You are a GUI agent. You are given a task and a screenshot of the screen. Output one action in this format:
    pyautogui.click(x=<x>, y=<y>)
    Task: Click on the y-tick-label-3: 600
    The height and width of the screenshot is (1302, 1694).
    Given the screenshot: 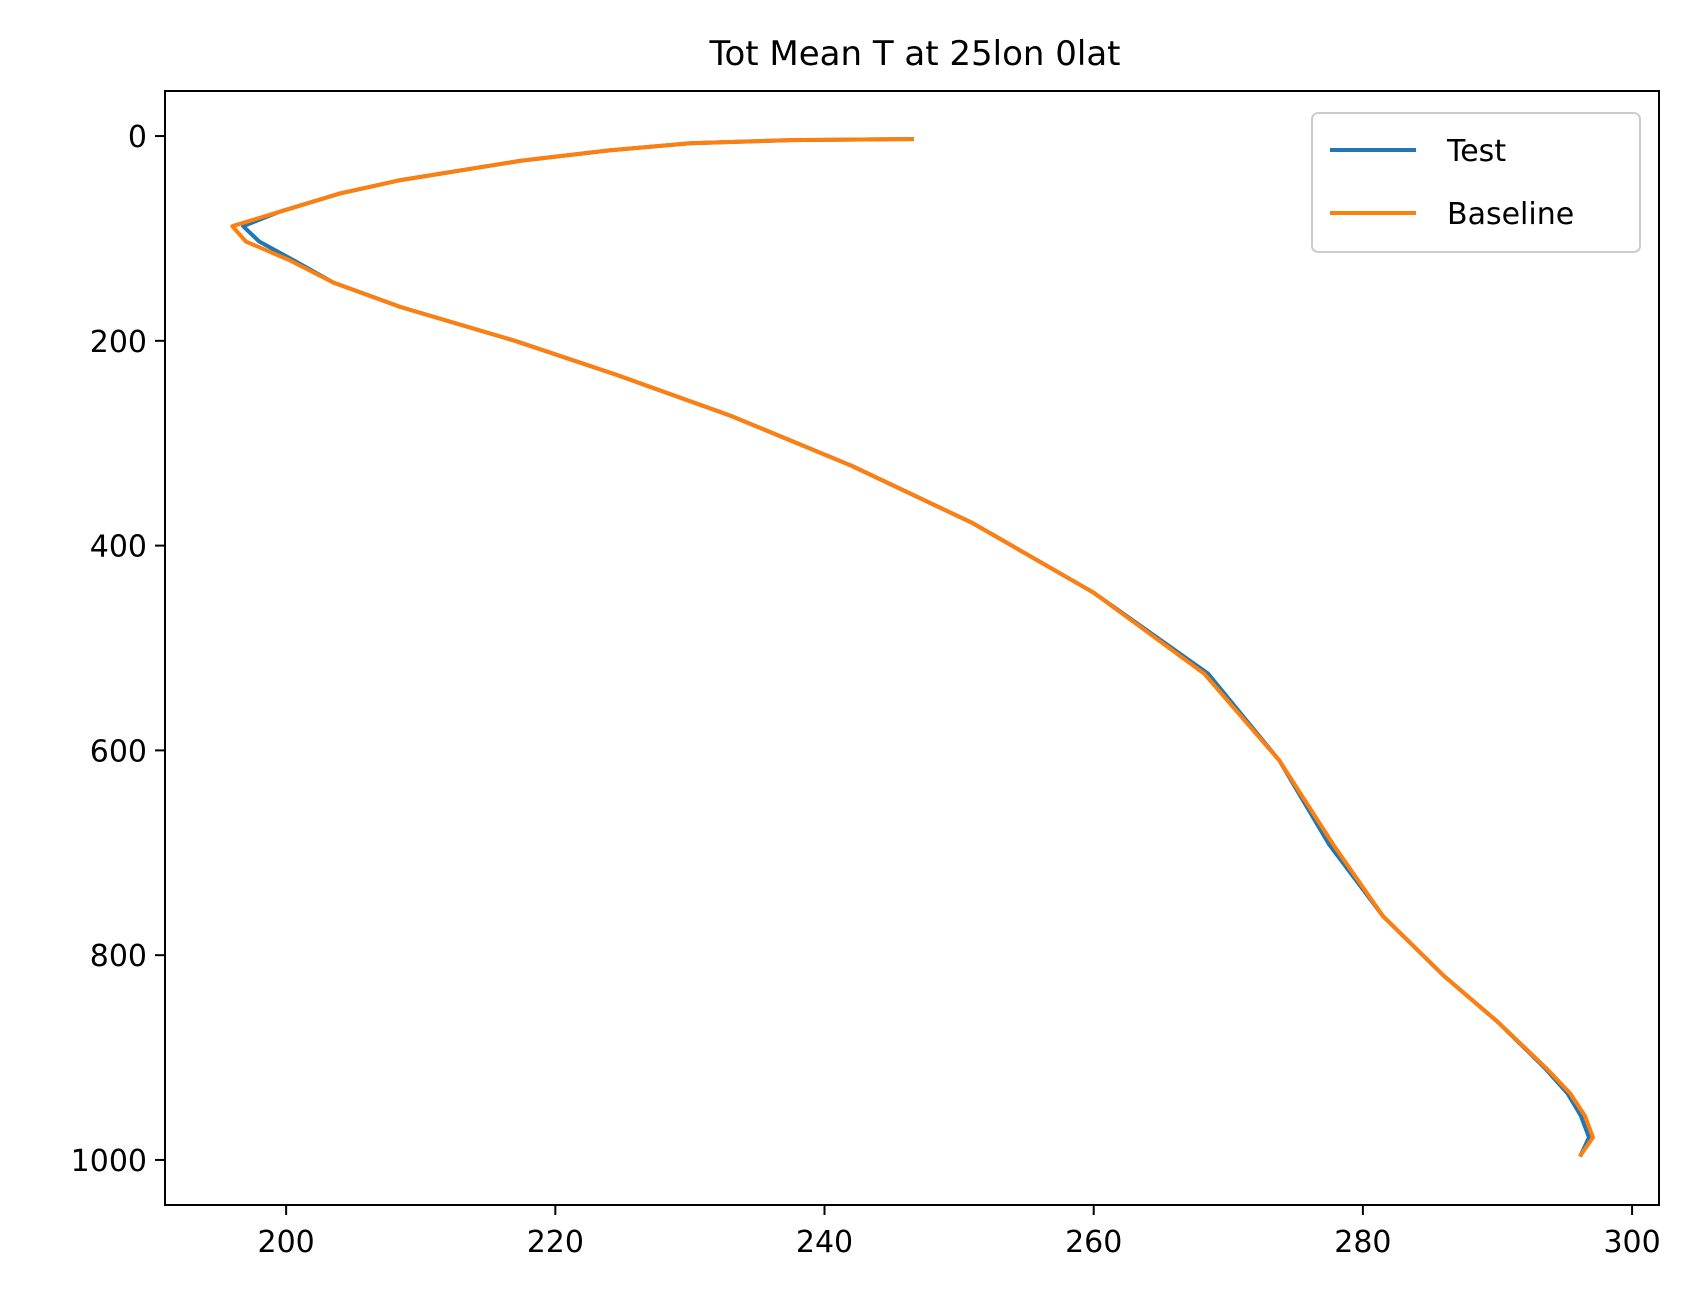 What is the action you would take?
    pyautogui.click(x=118, y=751)
    